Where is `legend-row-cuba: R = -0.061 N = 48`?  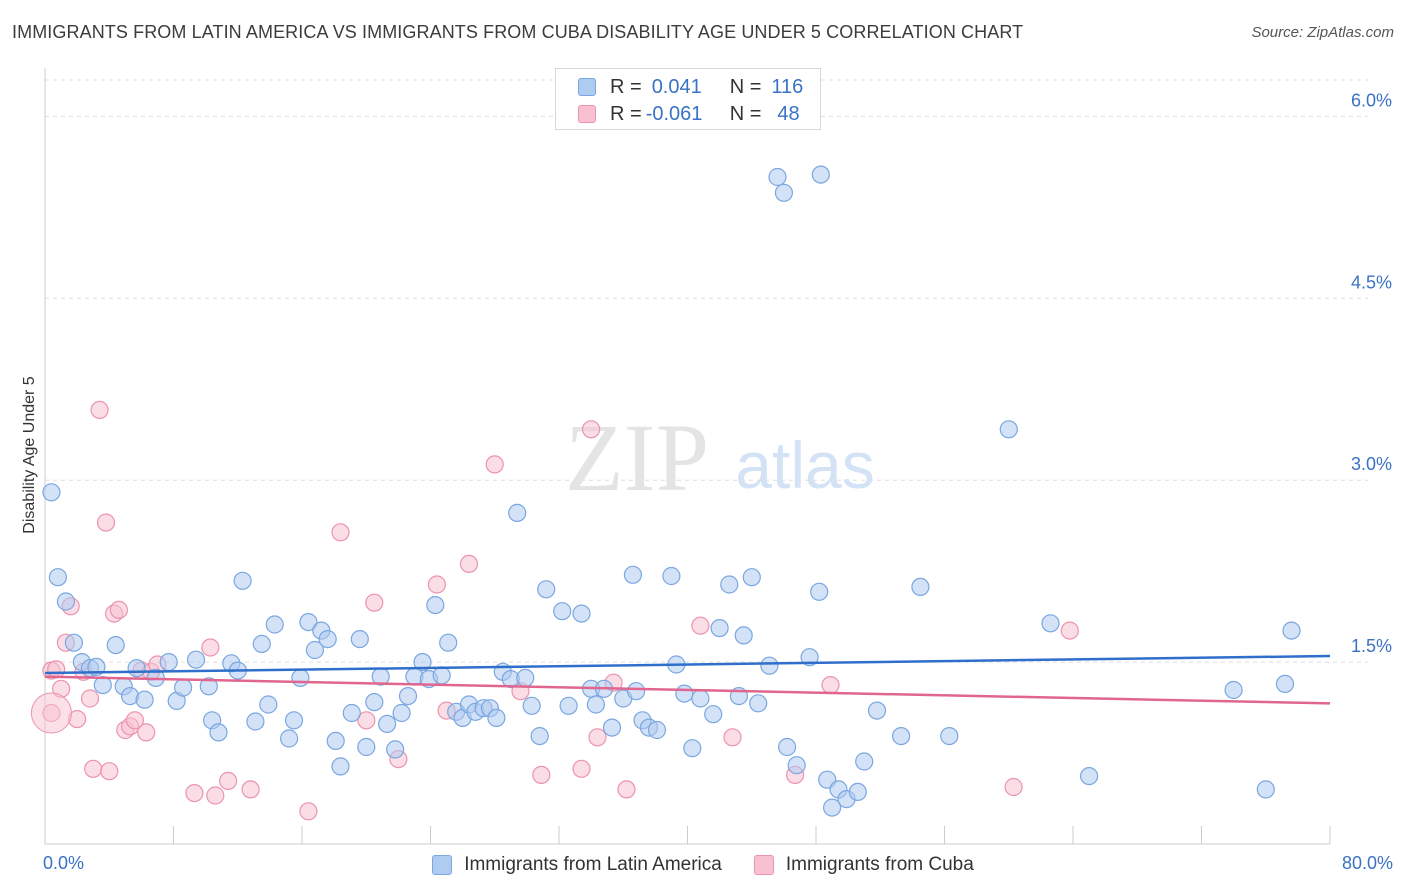 legend-row-cuba: R = -0.061 N = 48 is located at coordinates (689, 114).